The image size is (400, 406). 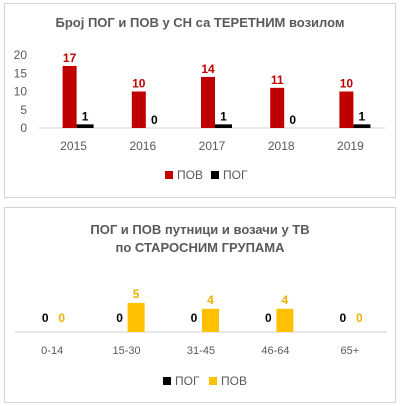 What do you see at coordinates (281, 146) in the screenshot?
I see `x-tick-label: 2018` at bounding box center [281, 146].